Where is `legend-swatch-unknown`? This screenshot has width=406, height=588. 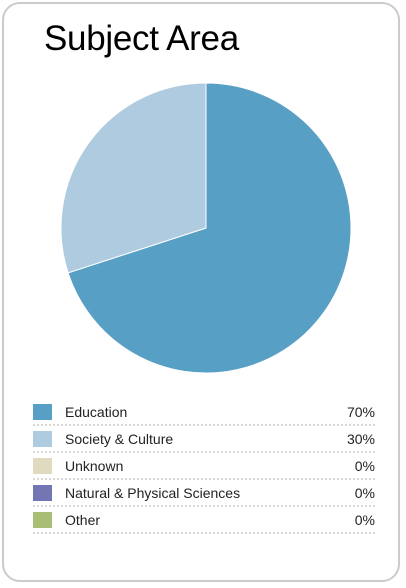 legend-swatch-unknown is located at coordinates (42, 466).